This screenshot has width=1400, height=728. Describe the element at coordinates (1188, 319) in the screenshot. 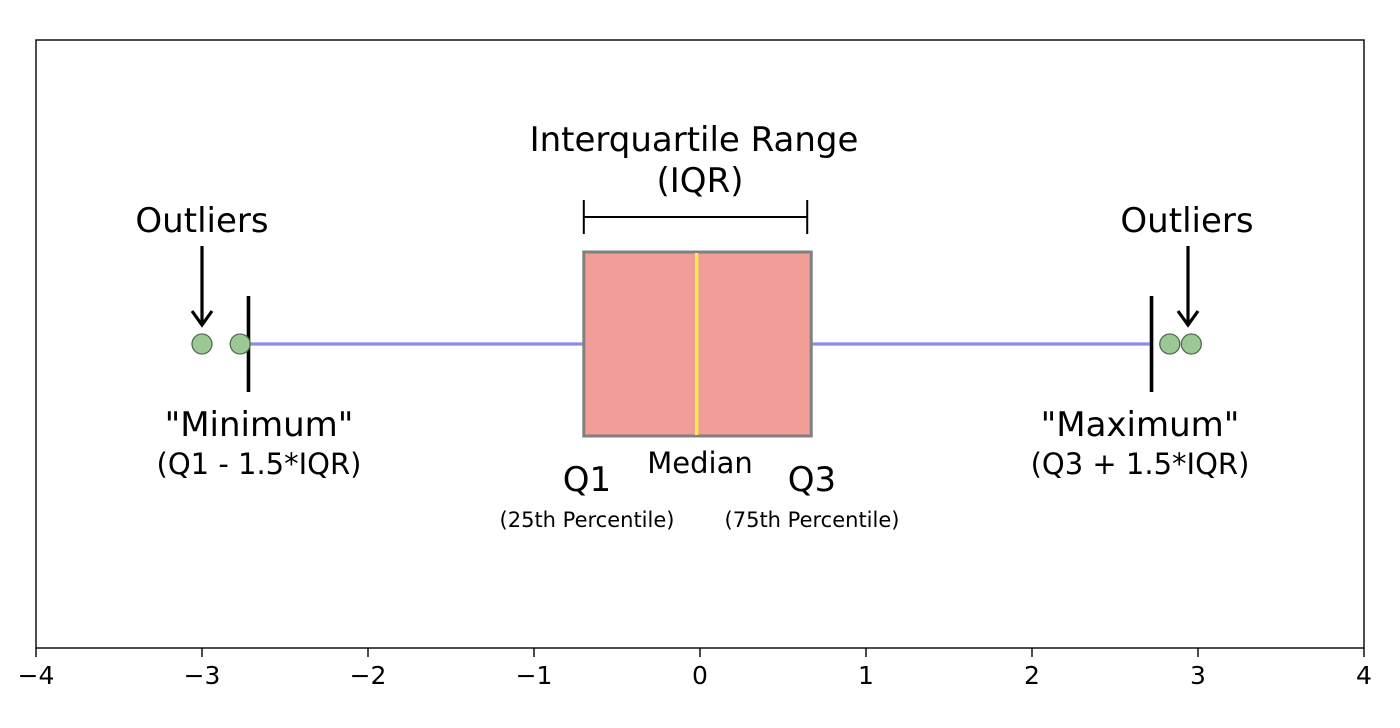

I see `arrow-outliers-right-head` at that location.